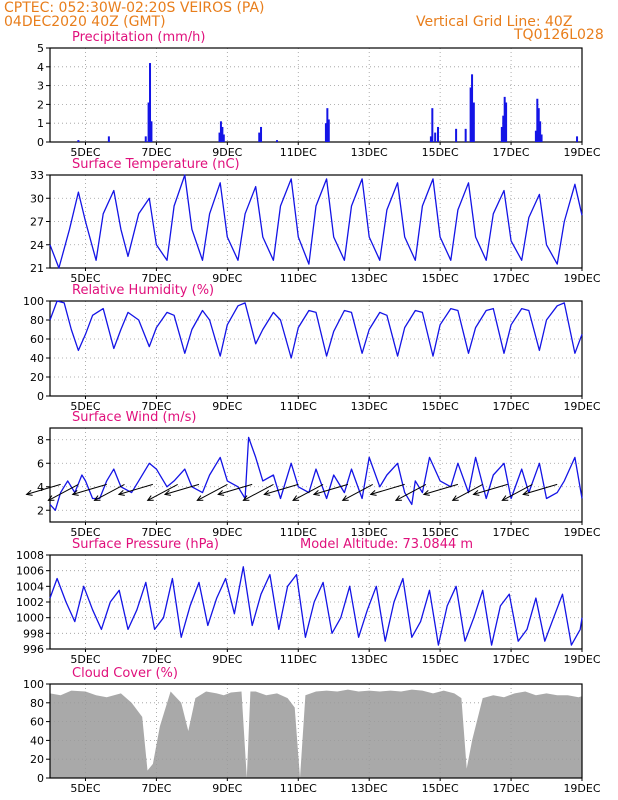 The width and height of the screenshot is (618, 800). Describe the element at coordinates (37, 245) in the screenshot. I see `y-tick-label: 24` at that location.